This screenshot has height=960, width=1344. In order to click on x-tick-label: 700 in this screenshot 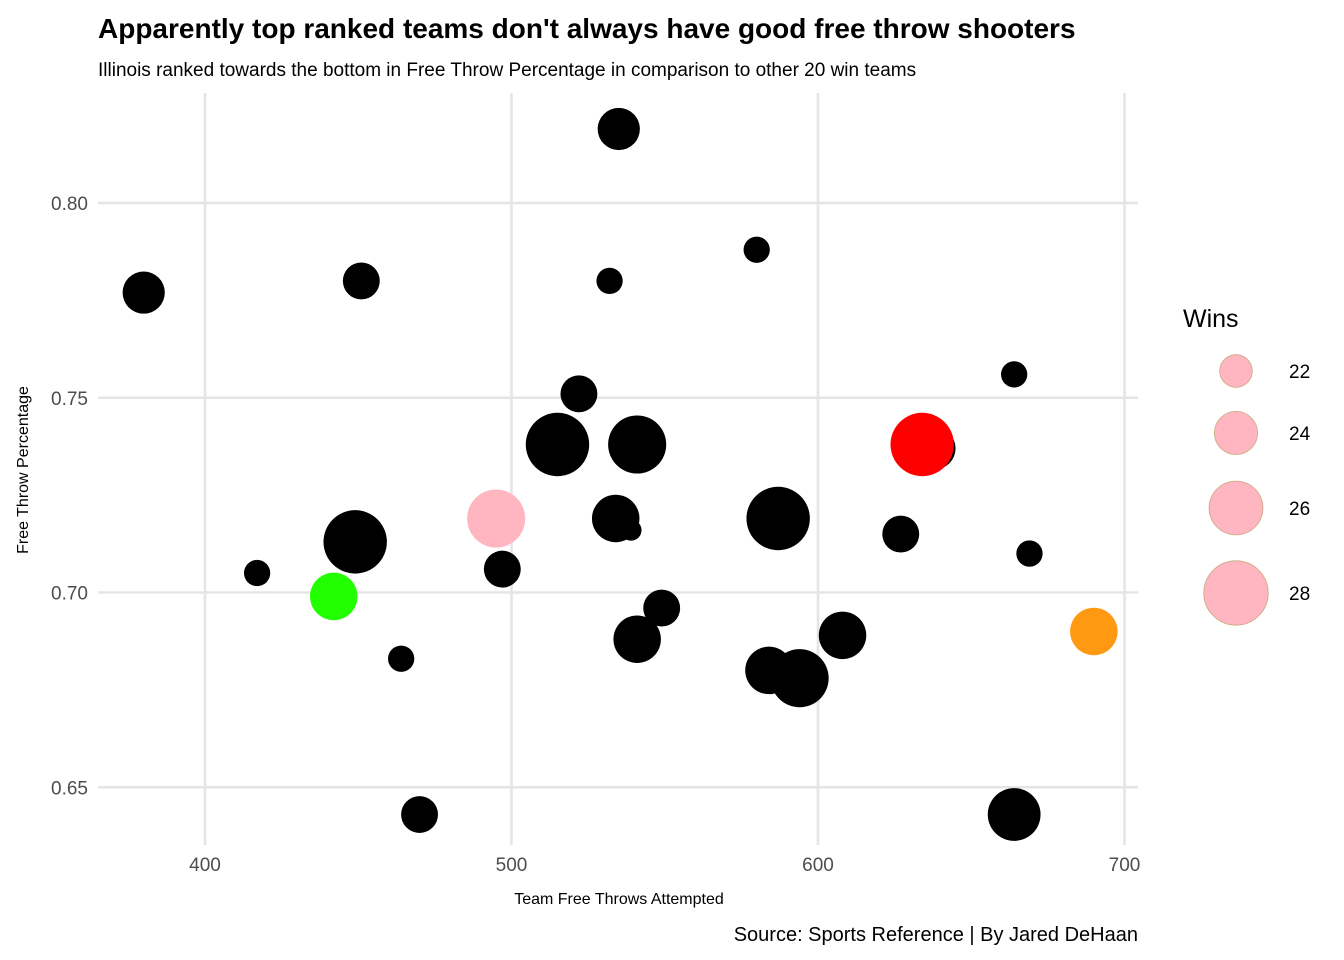, I will do `click(1125, 865)`.